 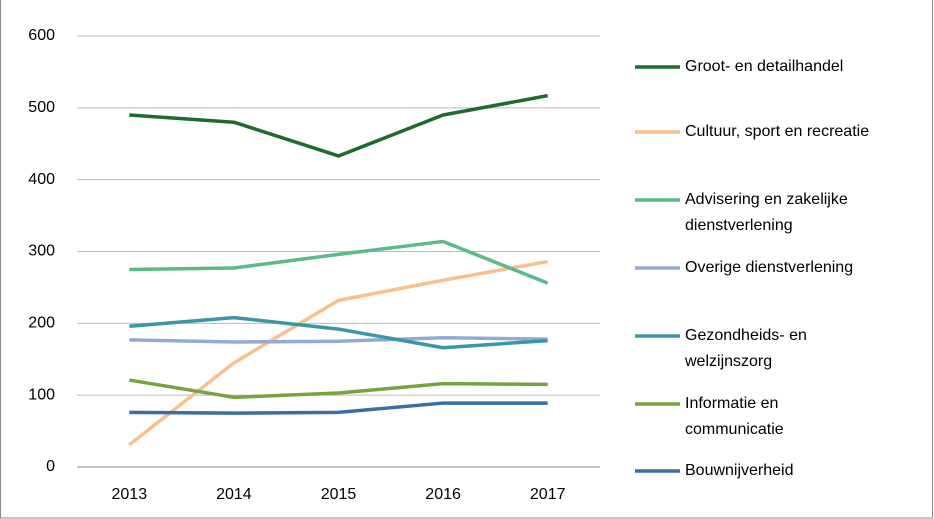 I want to click on x-tick-label: 2016, so click(x=443, y=494).